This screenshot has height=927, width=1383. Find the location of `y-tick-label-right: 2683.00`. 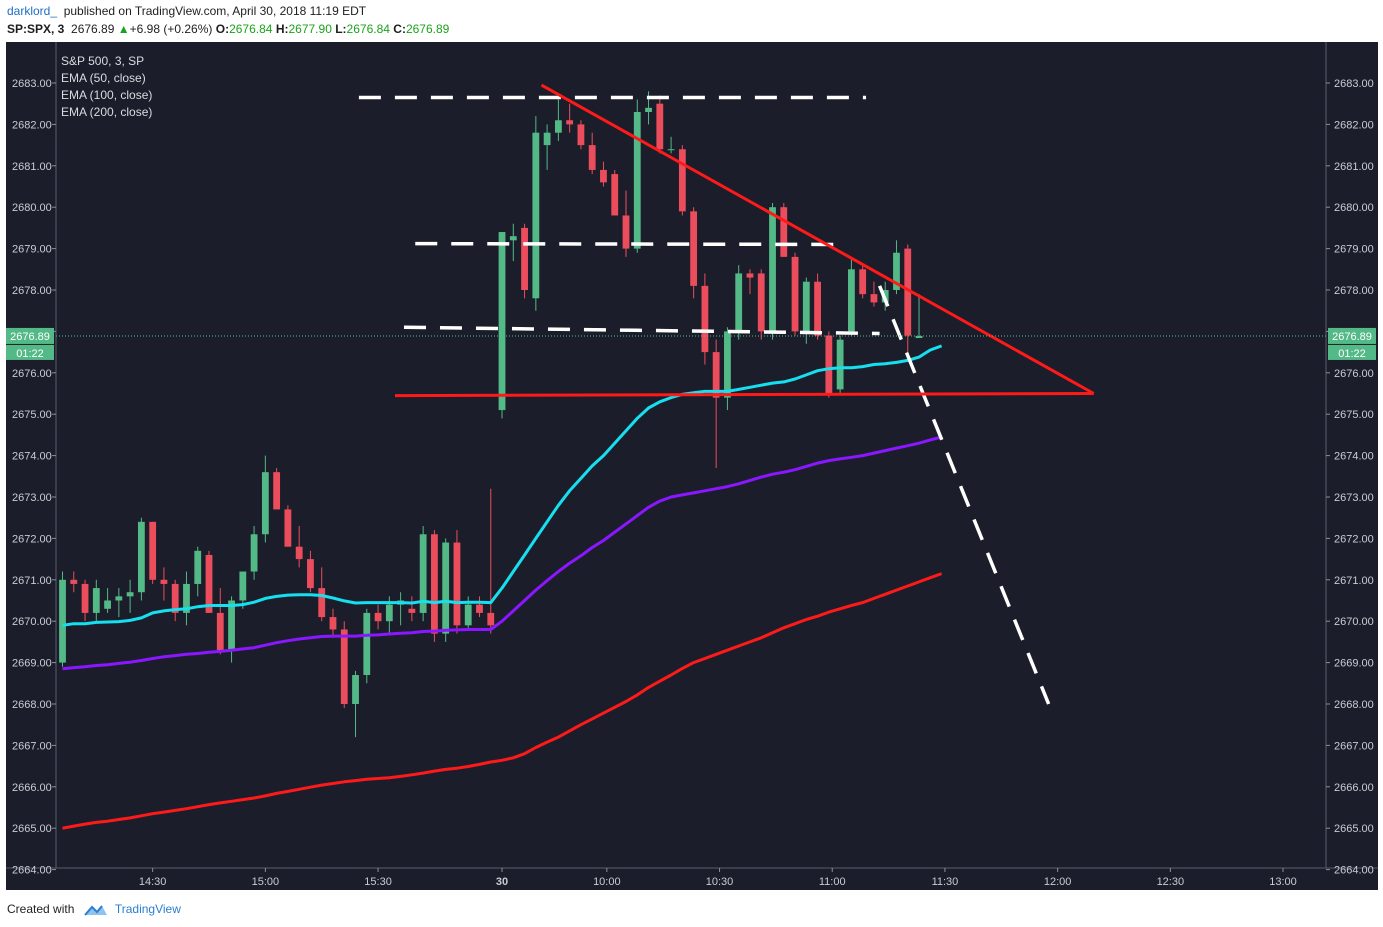

y-tick-label-right: 2683.00 is located at coordinates (1354, 84).